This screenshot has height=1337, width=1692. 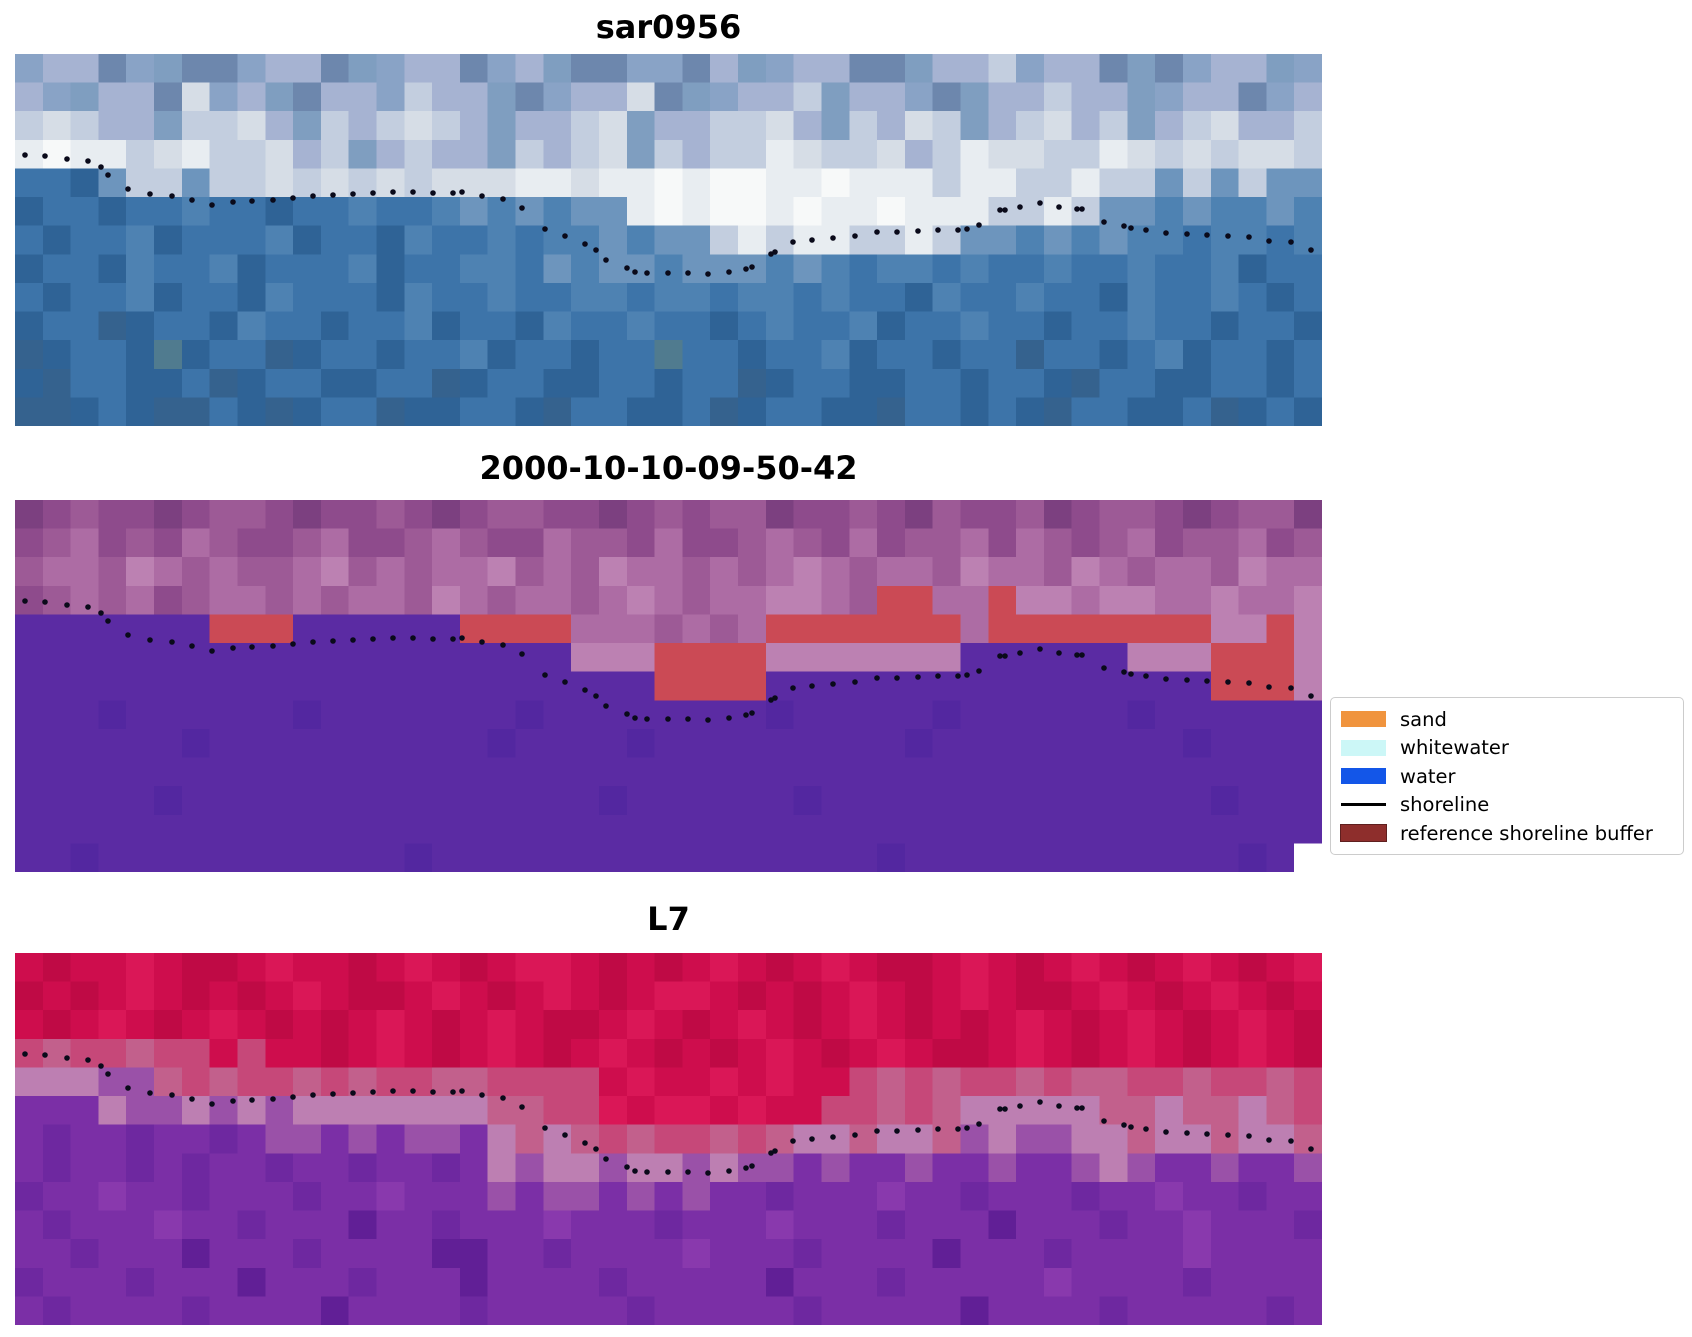 I want to click on water-swatch, so click(x=1363, y=776).